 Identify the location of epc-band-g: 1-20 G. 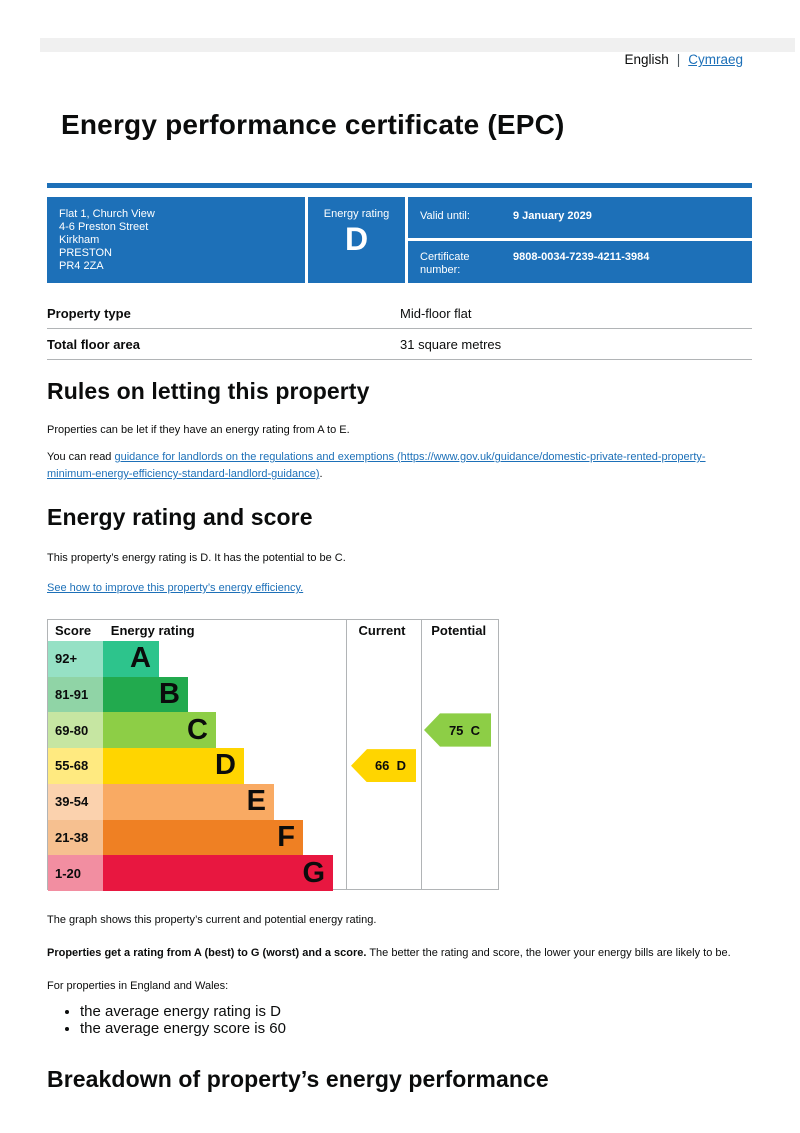
(273, 873).